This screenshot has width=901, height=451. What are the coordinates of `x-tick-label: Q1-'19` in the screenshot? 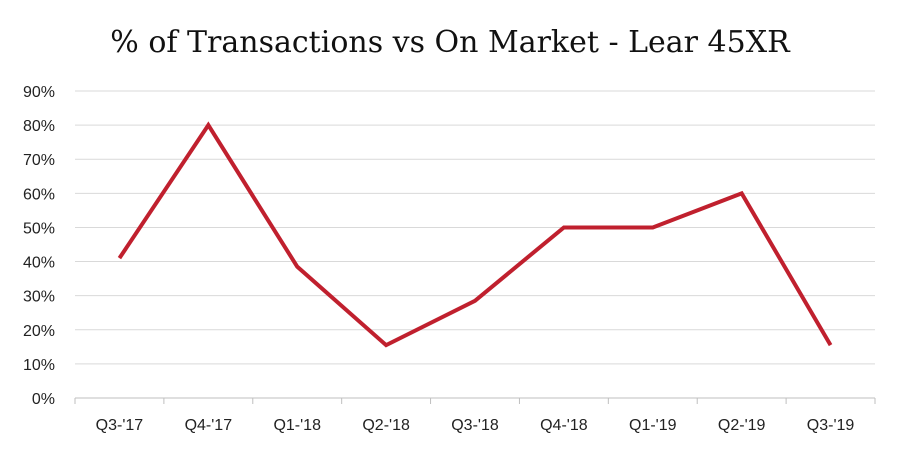 It's located at (653, 425).